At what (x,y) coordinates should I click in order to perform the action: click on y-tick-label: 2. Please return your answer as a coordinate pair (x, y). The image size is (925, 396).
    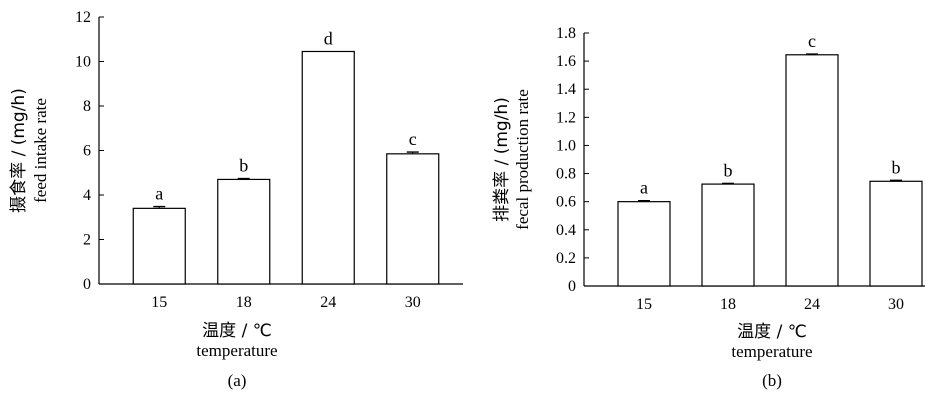
    Looking at the image, I should click on (87, 240).